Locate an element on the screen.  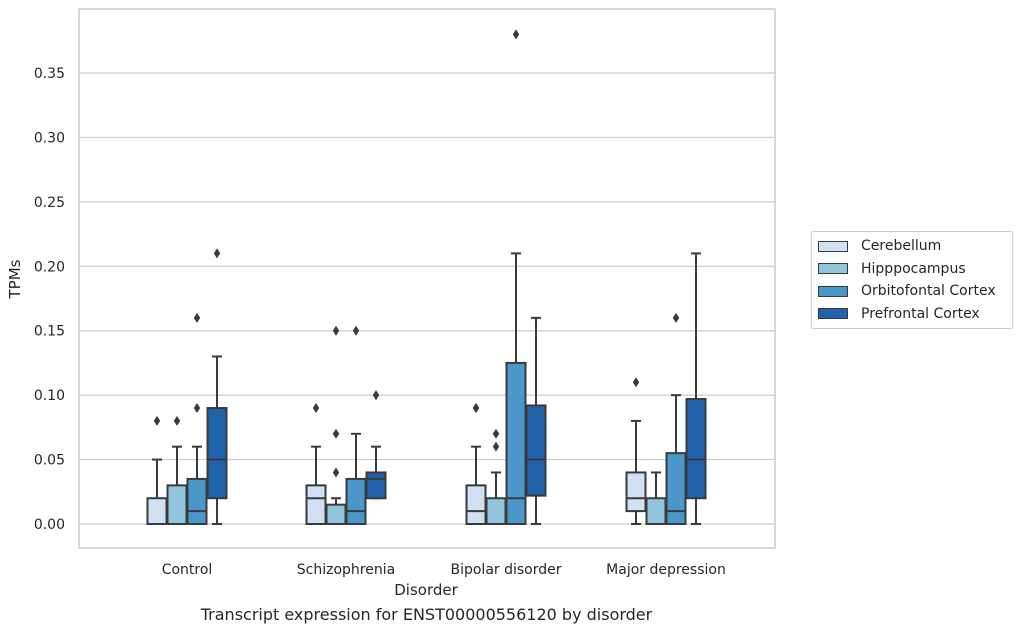
legend-item: Cerebellum is located at coordinates (912, 246).